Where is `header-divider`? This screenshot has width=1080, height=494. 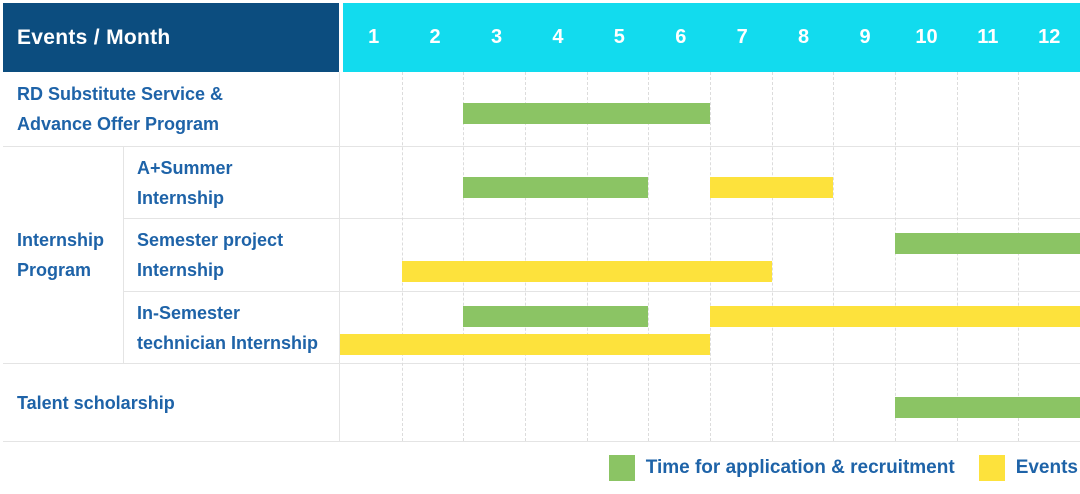
header-divider is located at coordinates (341, 37).